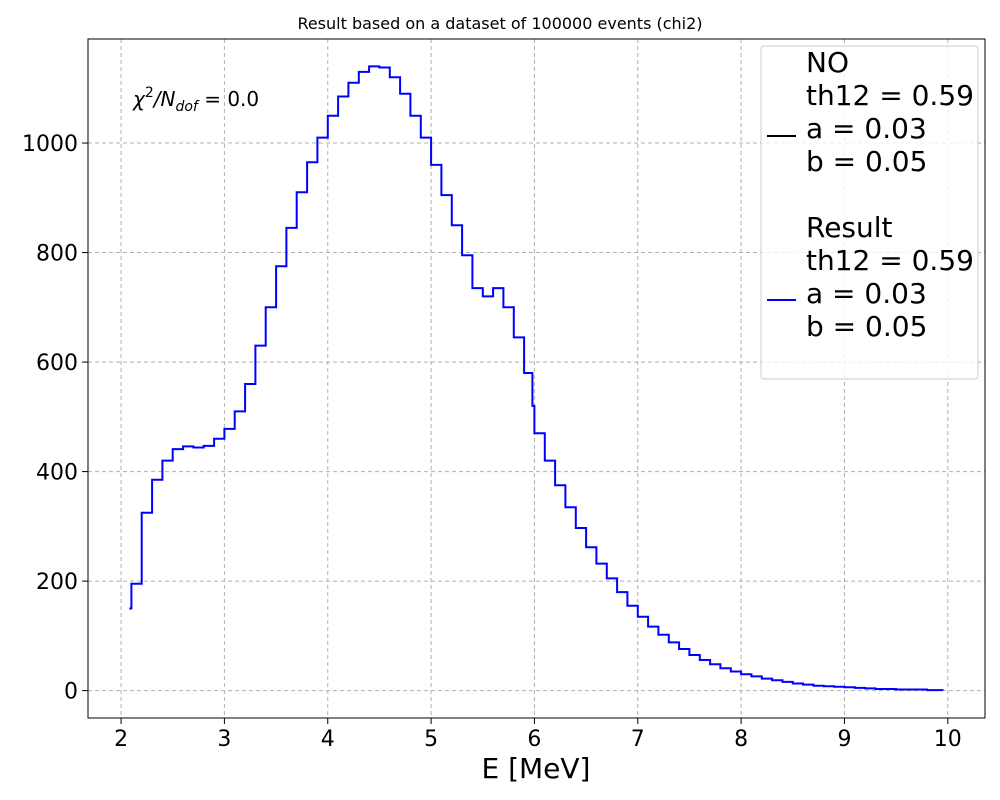  What do you see at coordinates (536, 768) in the screenshot?
I see `x-axis-title: E [MeV]` at bounding box center [536, 768].